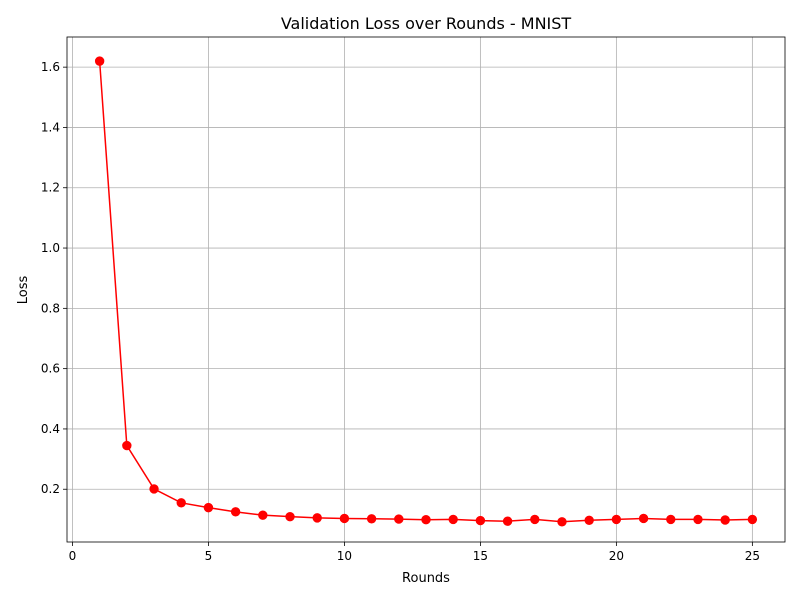 The width and height of the screenshot is (800, 600). Describe the element at coordinates (73, 556) in the screenshot. I see `x-tick-label: 0` at that location.